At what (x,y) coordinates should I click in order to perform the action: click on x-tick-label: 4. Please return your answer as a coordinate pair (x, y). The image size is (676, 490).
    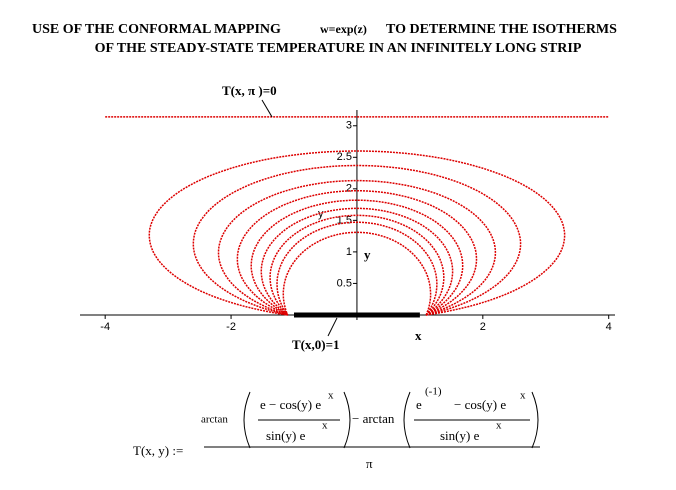
    Looking at the image, I should click on (609, 327).